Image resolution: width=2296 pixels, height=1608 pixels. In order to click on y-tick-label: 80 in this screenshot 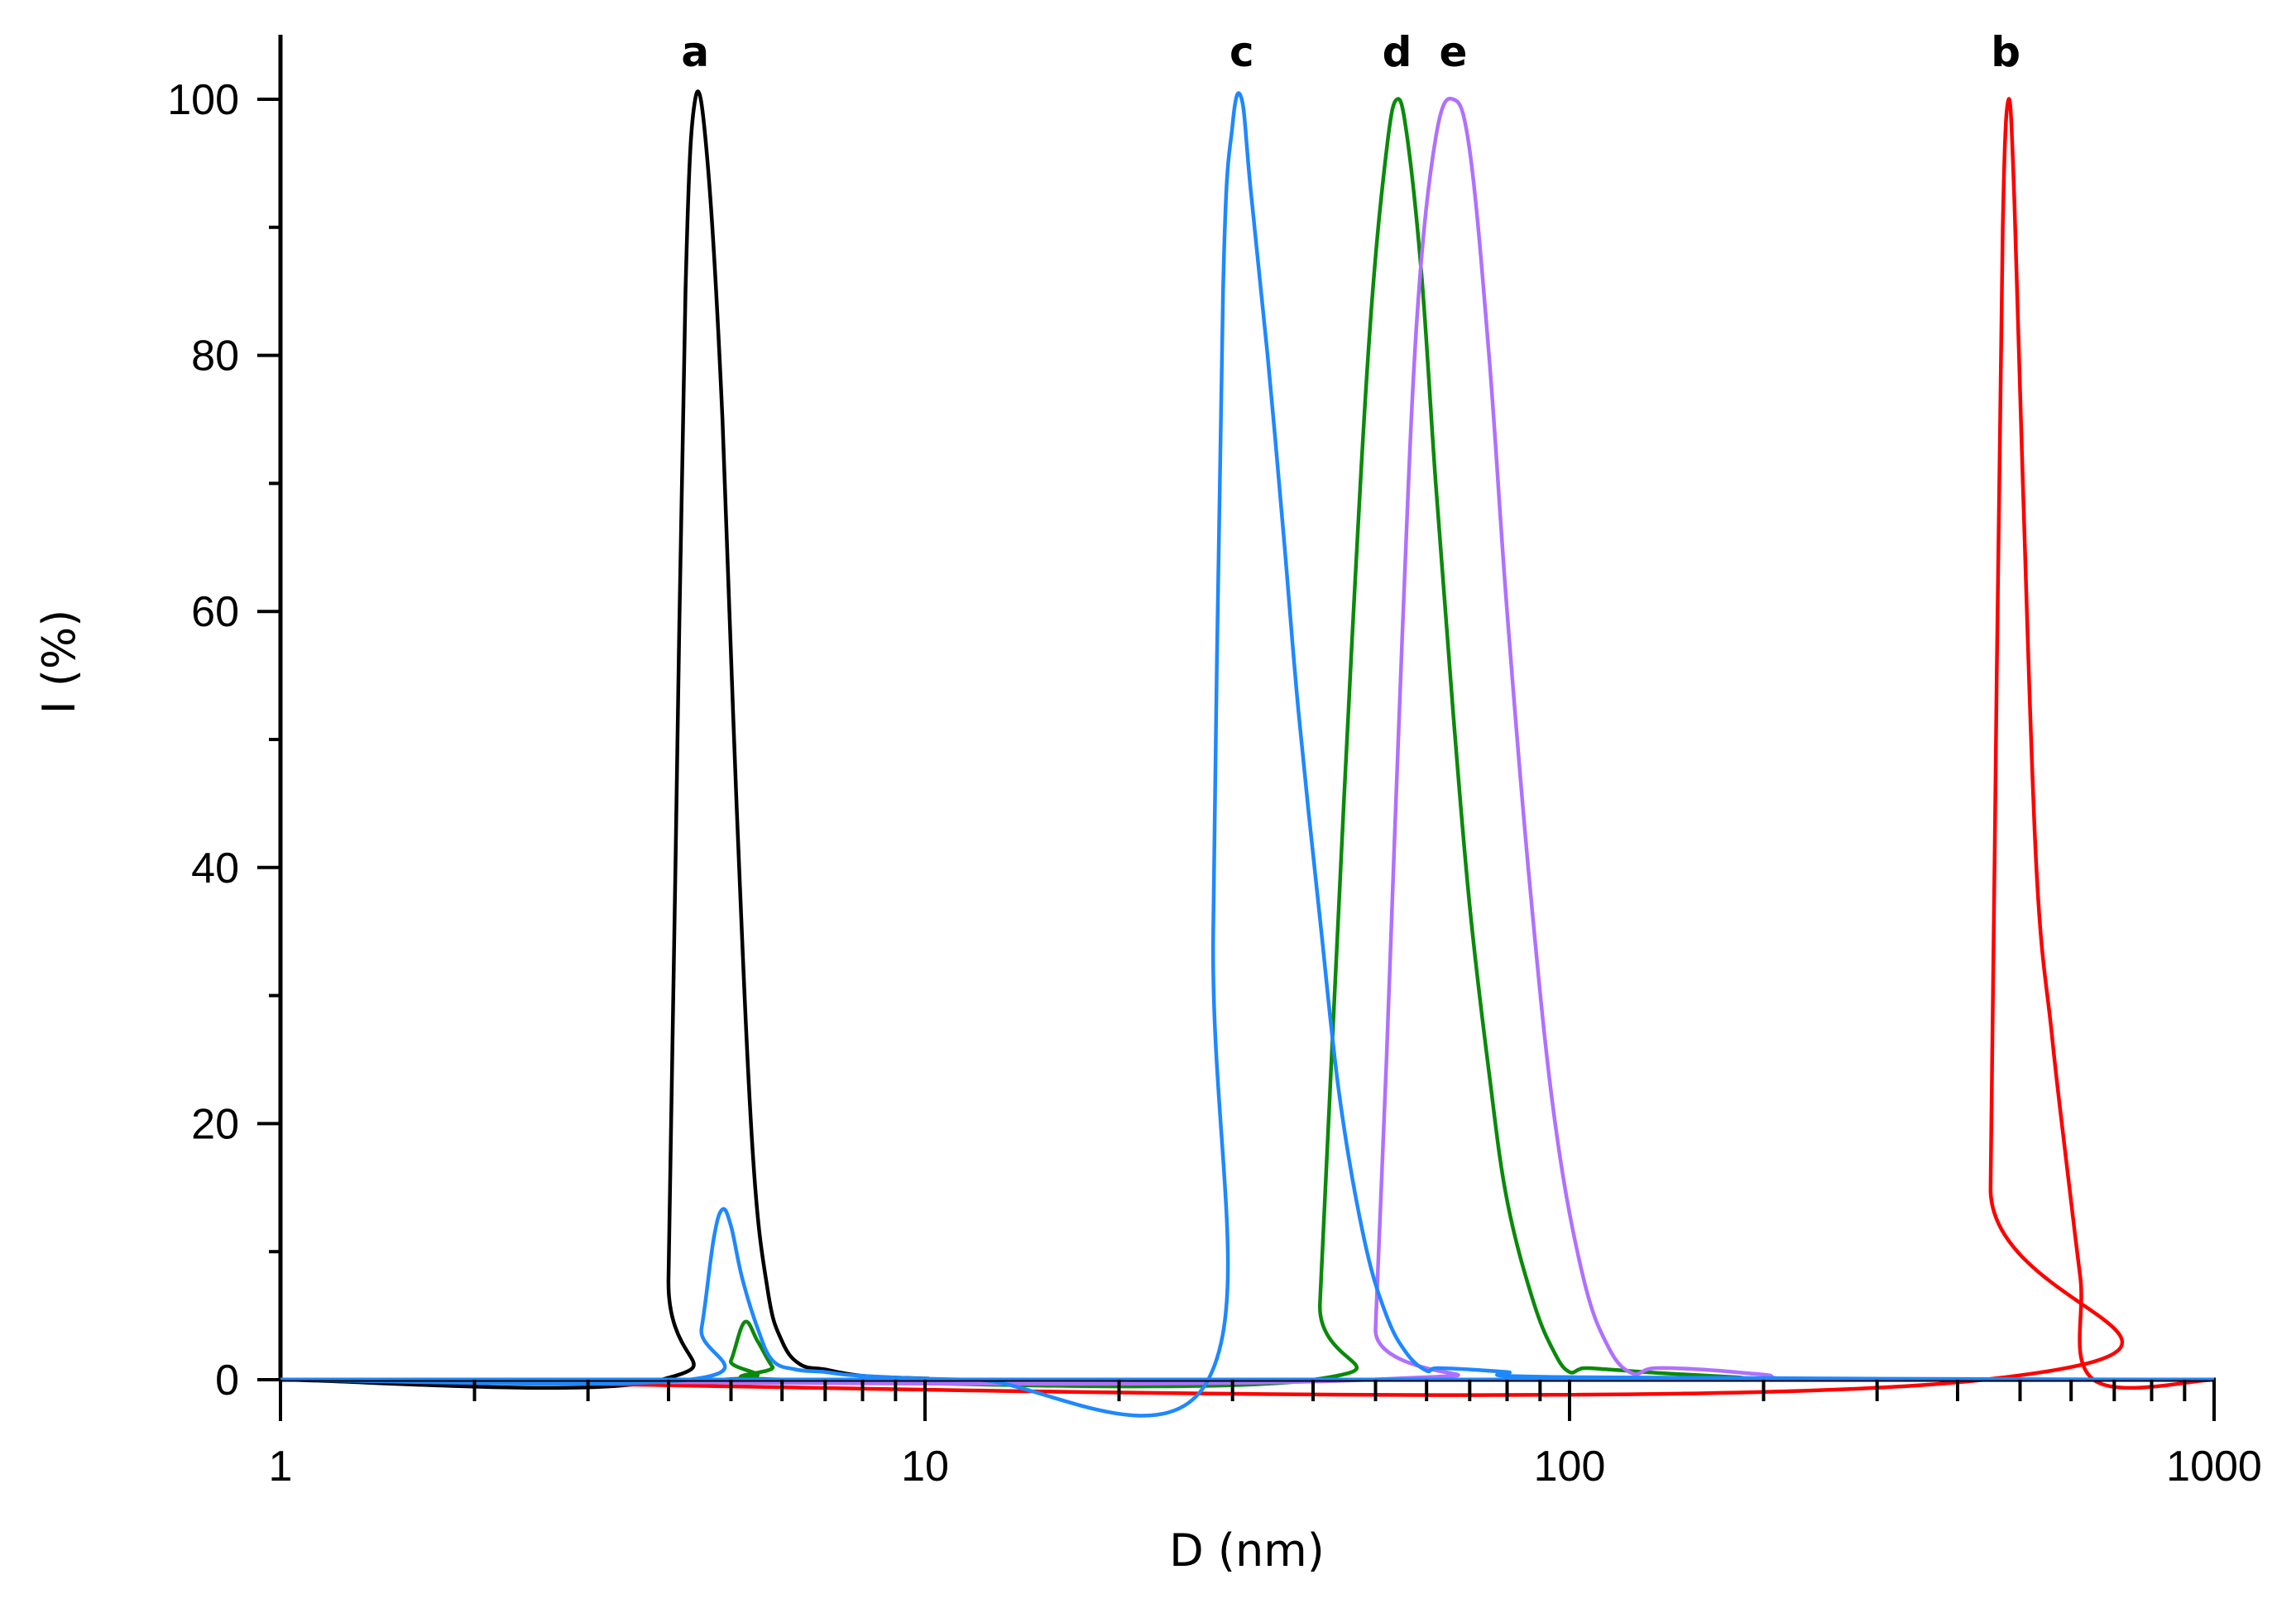, I will do `click(215, 356)`.